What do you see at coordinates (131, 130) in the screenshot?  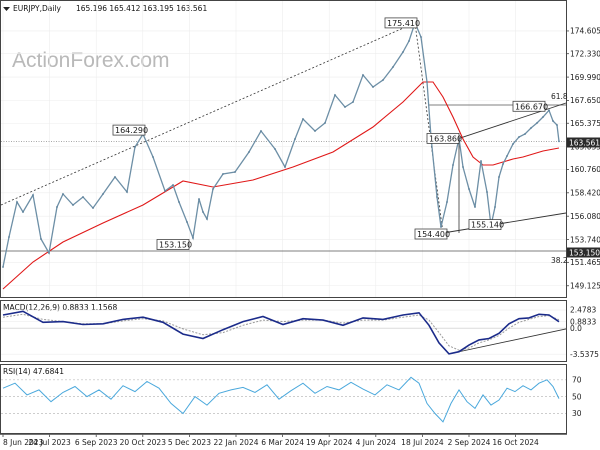 I see `pivot-label: 164.290` at bounding box center [131, 130].